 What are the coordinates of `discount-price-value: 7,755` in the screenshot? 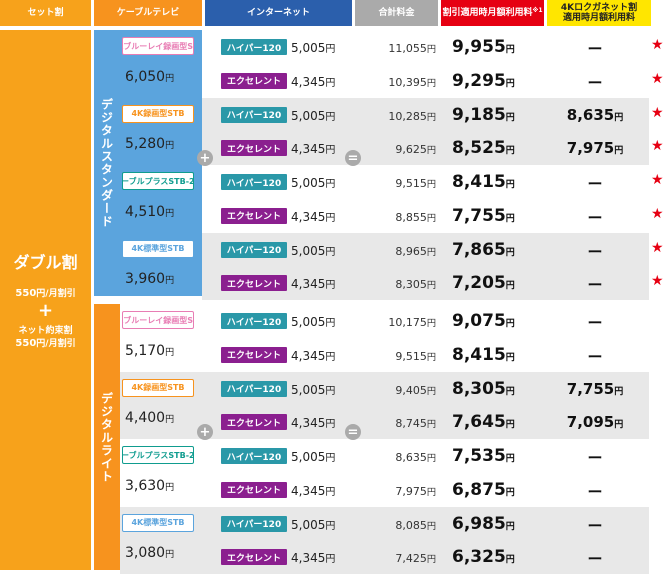 It's located at (479, 215).